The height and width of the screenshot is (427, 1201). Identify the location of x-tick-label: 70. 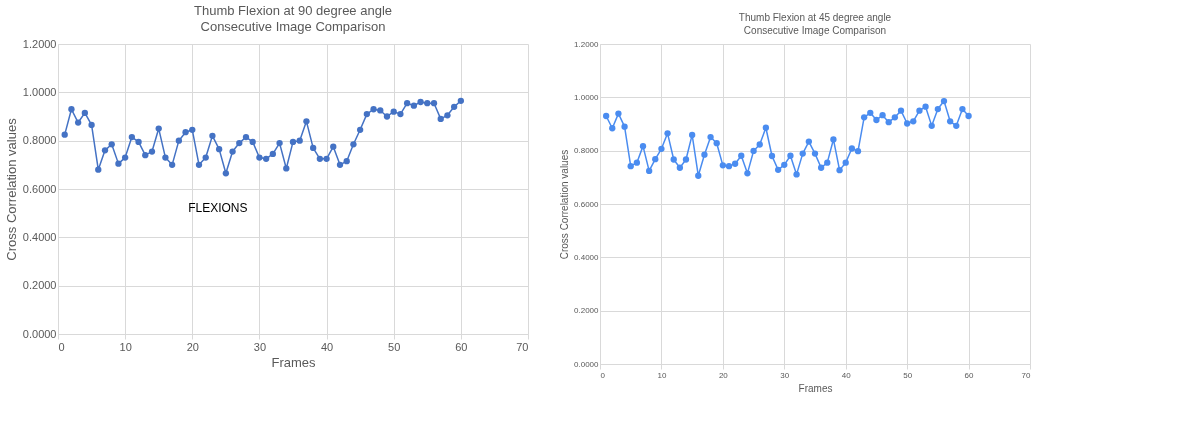
(522, 346).